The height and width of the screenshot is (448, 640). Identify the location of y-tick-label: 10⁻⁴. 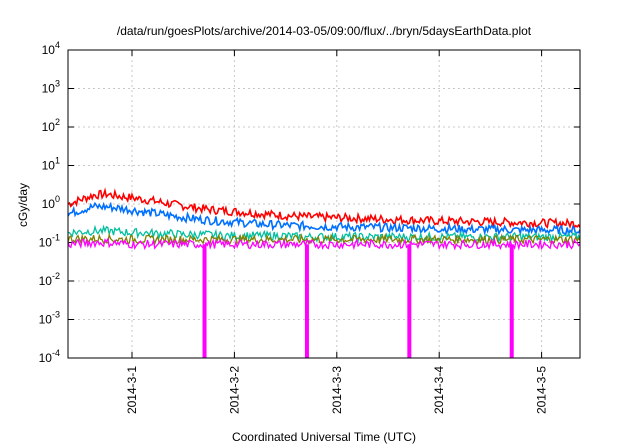
(49, 356).